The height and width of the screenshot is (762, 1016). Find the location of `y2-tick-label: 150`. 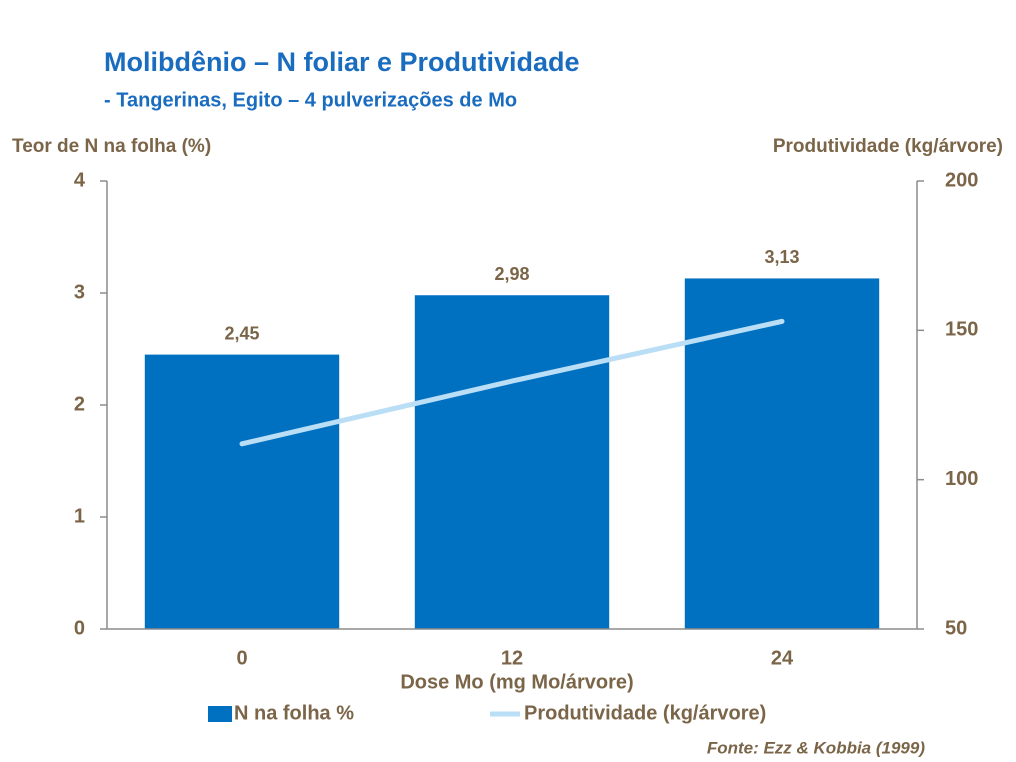

y2-tick-label: 150 is located at coordinates (961, 330).